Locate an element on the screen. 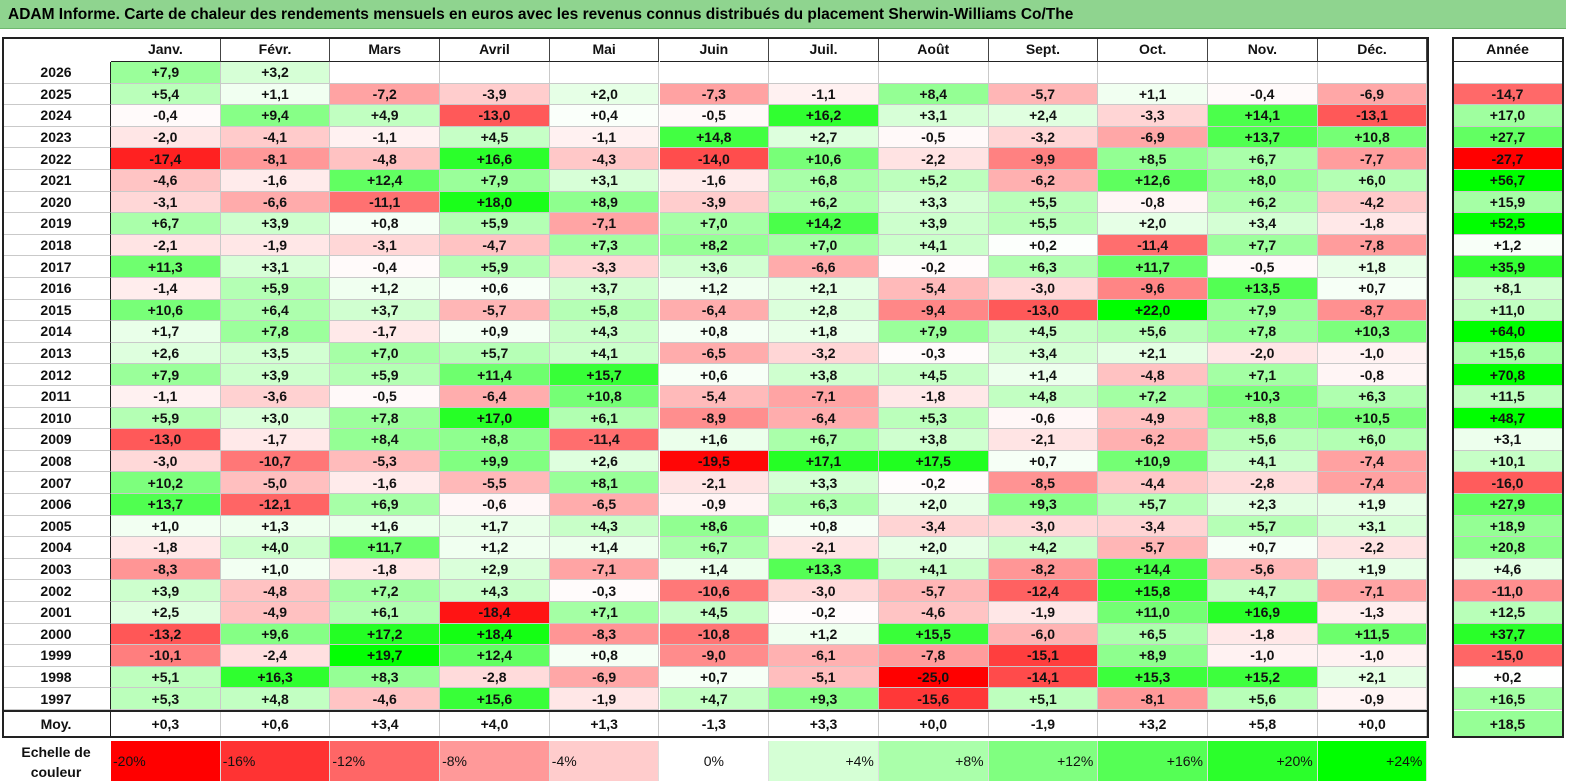 This screenshot has width=1570, height=783. heatmap-cell: +5,1 is located at coordinates (1043, 699).